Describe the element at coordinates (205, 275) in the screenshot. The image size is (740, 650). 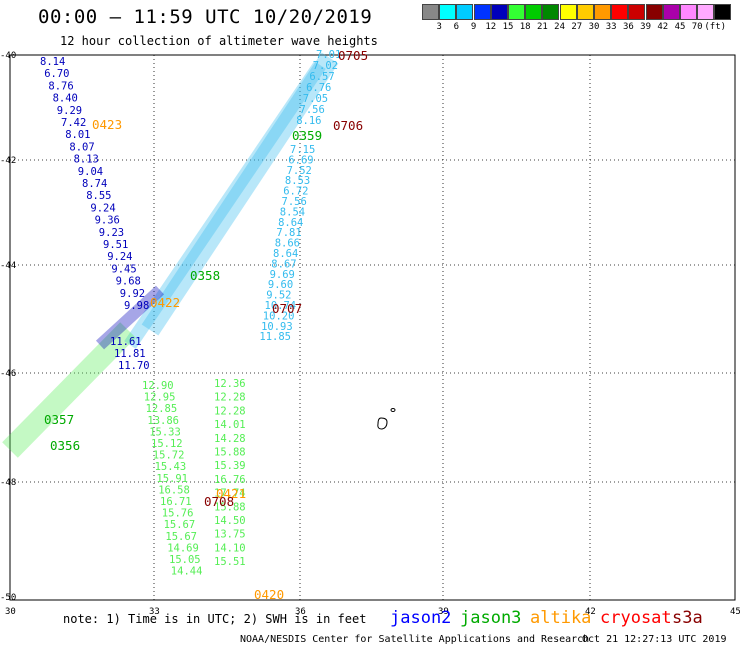
I see `pass-id-label: 0358` at that location.